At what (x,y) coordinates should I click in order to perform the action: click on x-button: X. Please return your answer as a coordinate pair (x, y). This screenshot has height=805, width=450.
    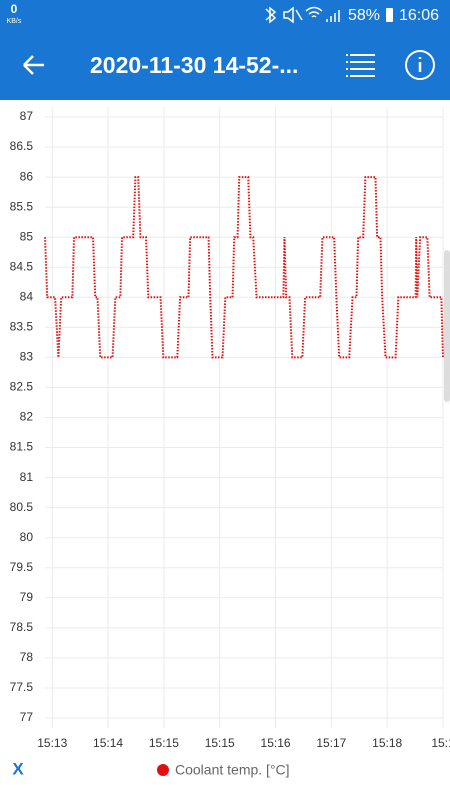
    Looking at the image, I should click on (18, 768).